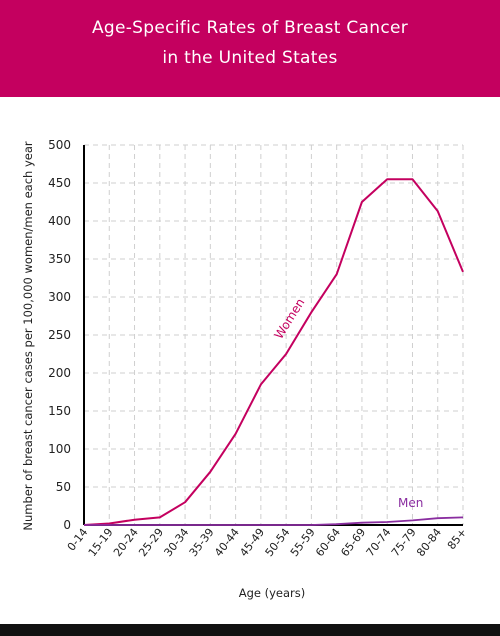  Describe the element at coordinates (59, 221) in the screenshot. I see `y-tick-label: 400` at that location.